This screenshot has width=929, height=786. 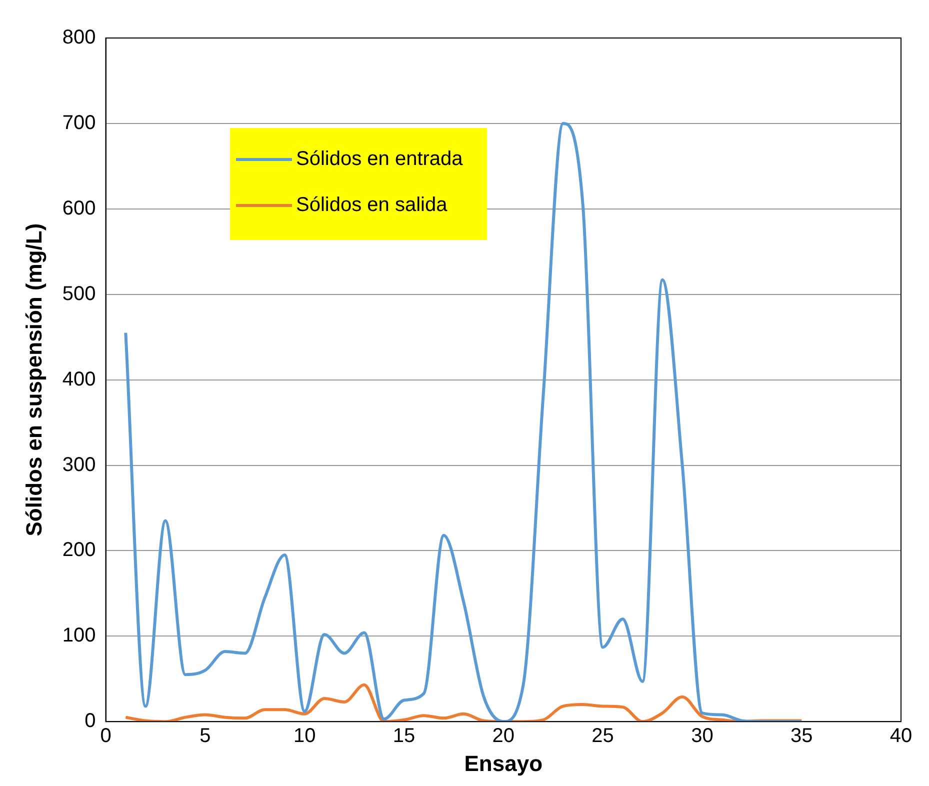 I want to click on y-tick-label: 200, so click(x=79, y=550).